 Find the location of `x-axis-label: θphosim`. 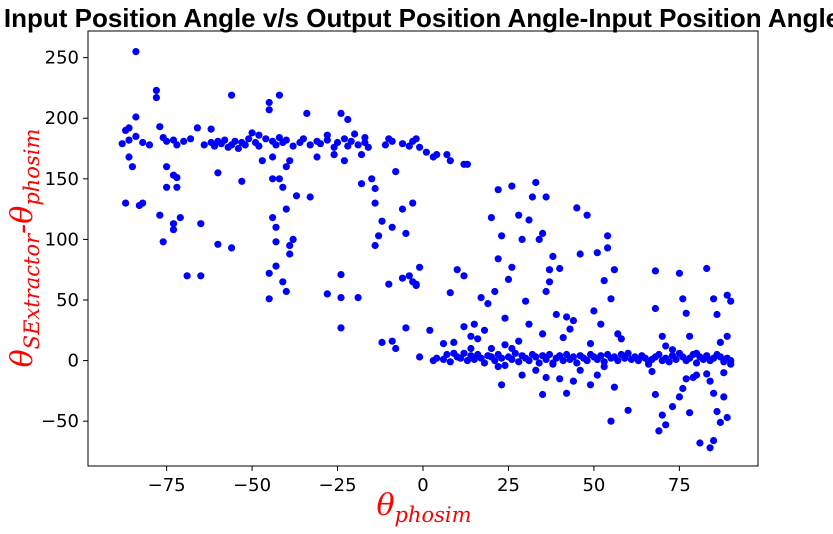

x-axis-label: θphosim is located at coordinates (423, 507).